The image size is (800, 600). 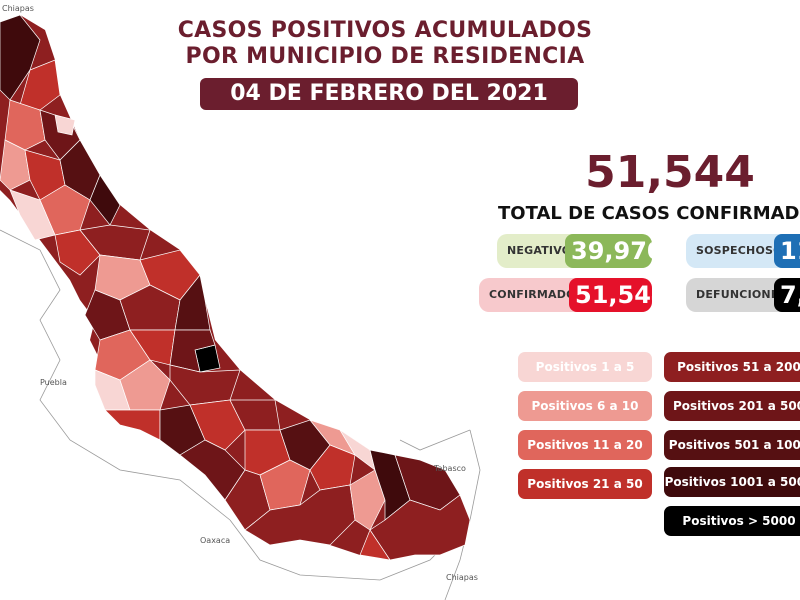 What do you see at coordinates (787, 251) in the screenshot?
I see `stat-sospechosos-value: 11` at bounding box center [787, 251].